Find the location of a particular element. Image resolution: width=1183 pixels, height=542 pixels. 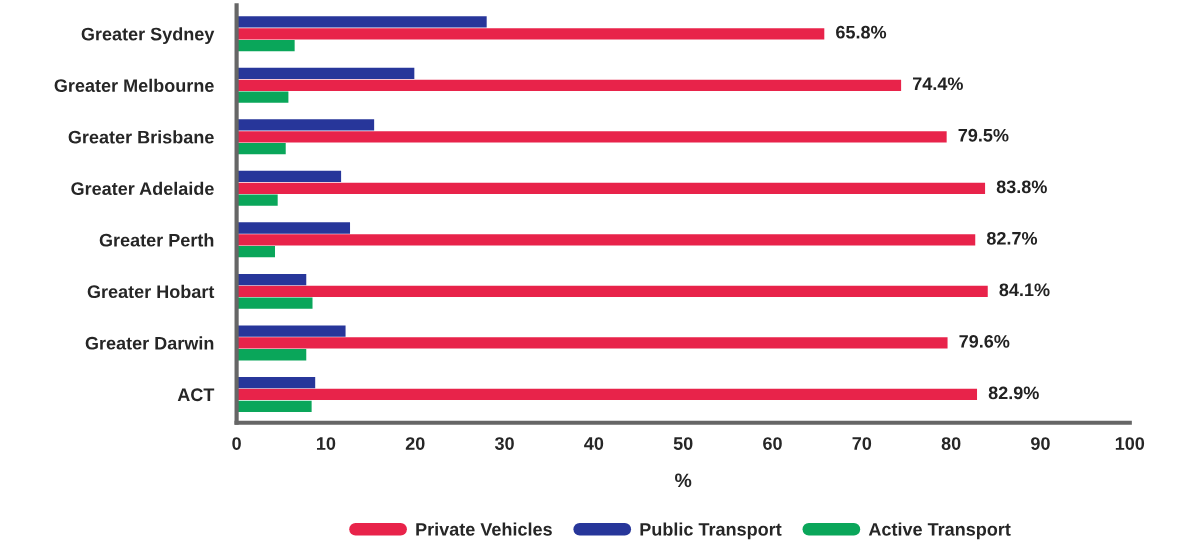

x-tick-label: 10 is located at coordinates (326, 443).